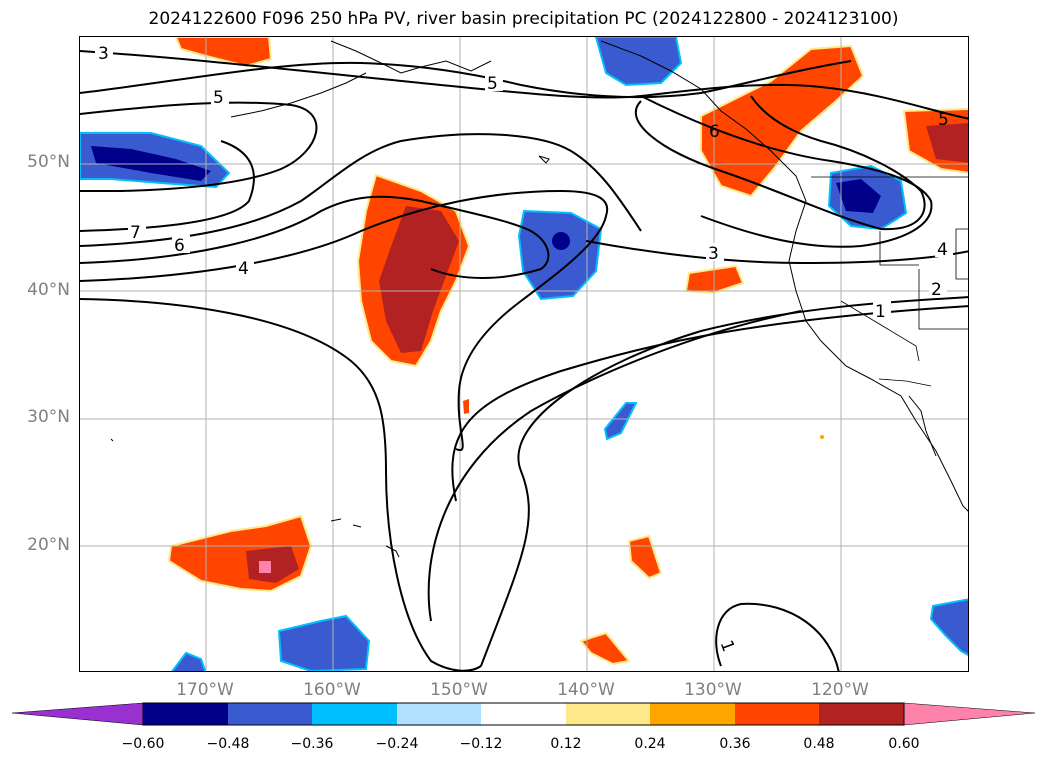 This screenshot has width=1047, height=765. What do you see at coordinates (143, 744) in the screenshot?
I see `colorbar-tick: −0.60` at bounding box center [143, 744].